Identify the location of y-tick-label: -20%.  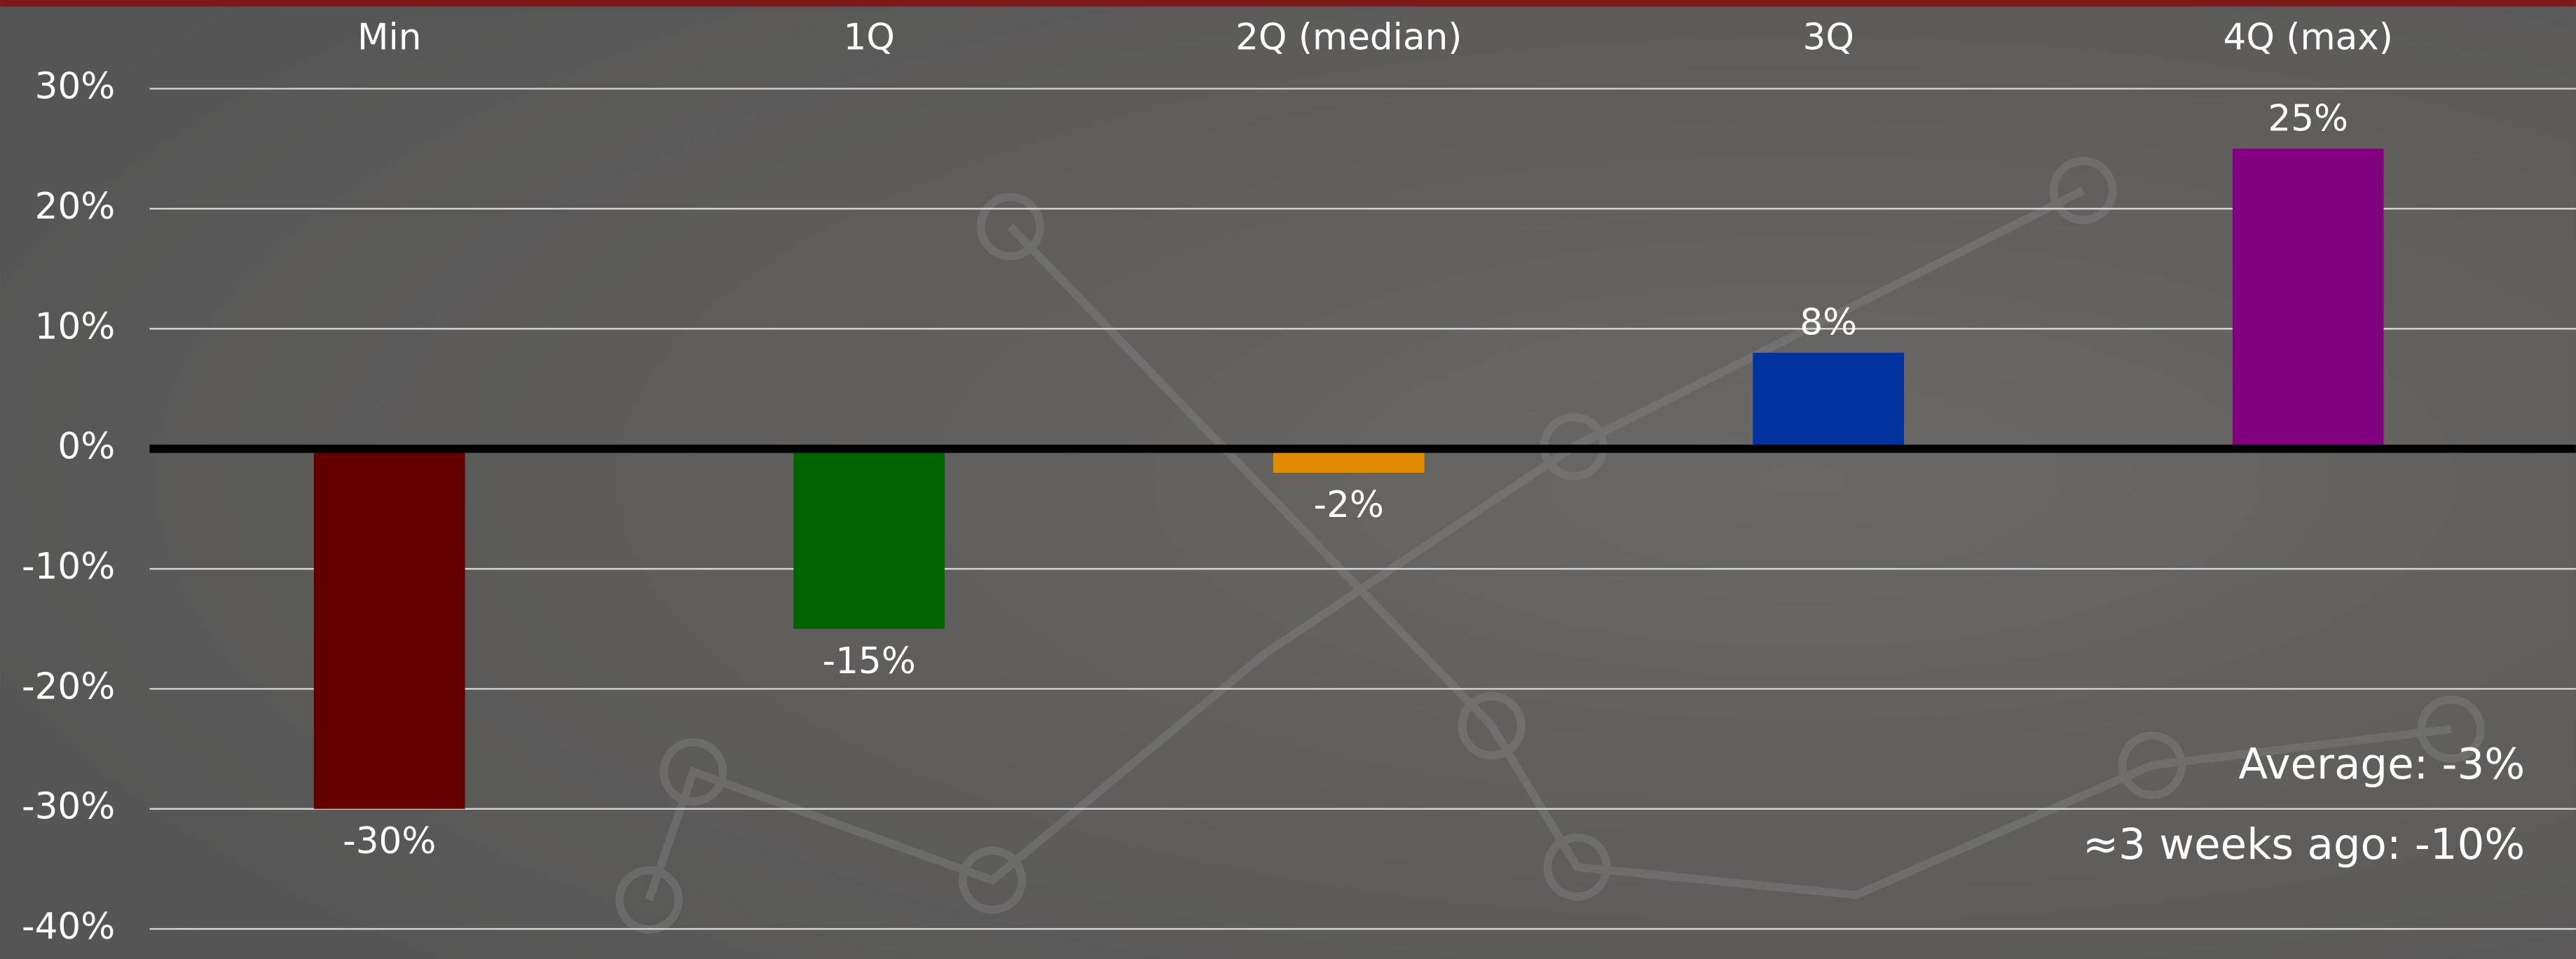
(69, 686).